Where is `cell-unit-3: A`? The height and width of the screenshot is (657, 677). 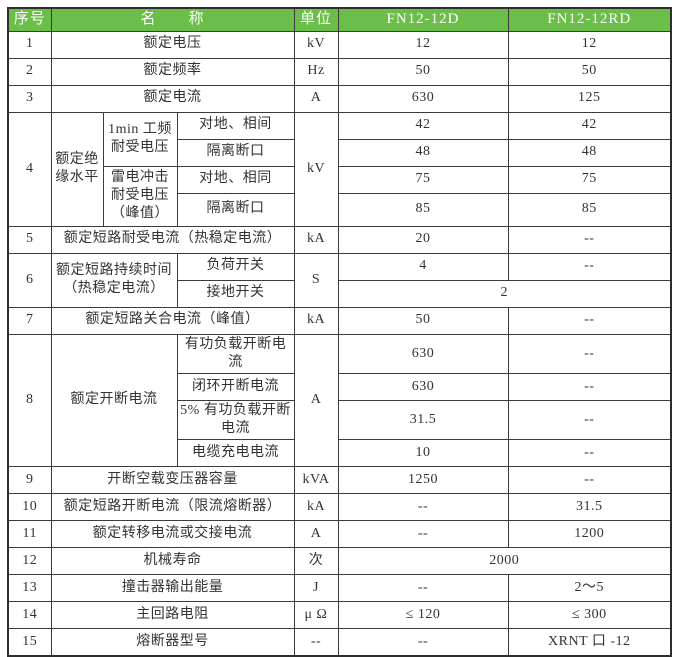 cell-unit-3: A is located at coordinates (316, 98).